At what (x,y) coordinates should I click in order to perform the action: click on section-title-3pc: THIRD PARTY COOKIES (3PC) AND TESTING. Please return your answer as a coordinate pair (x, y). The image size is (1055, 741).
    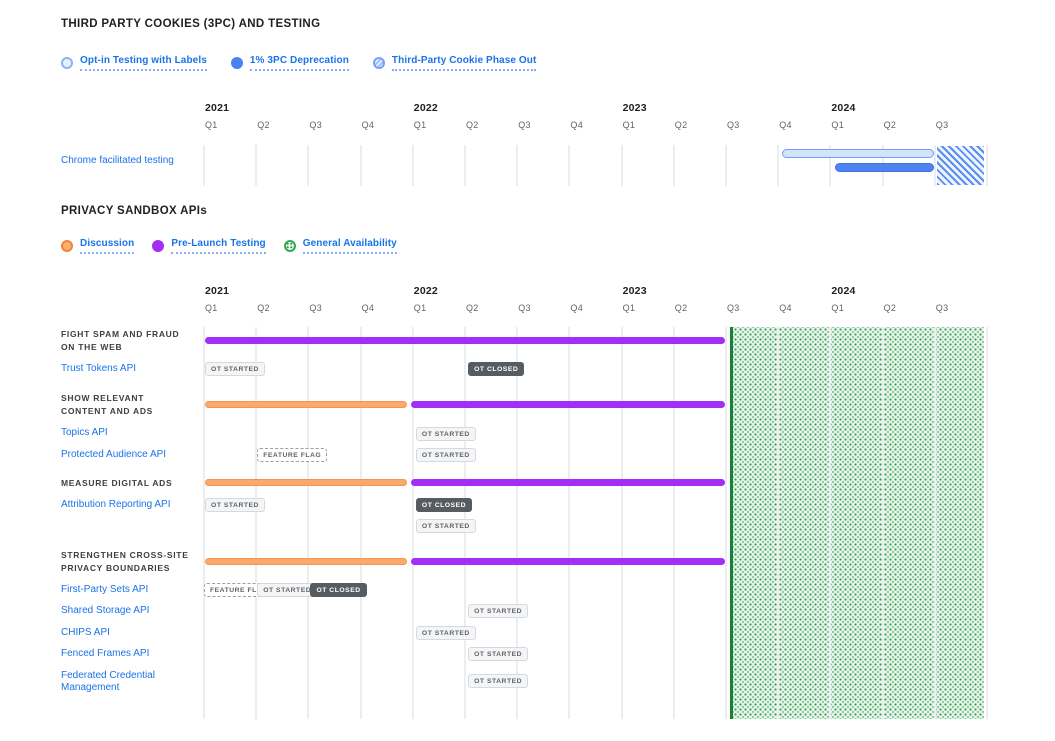
    Looking at the image, I should click on (191, 24).